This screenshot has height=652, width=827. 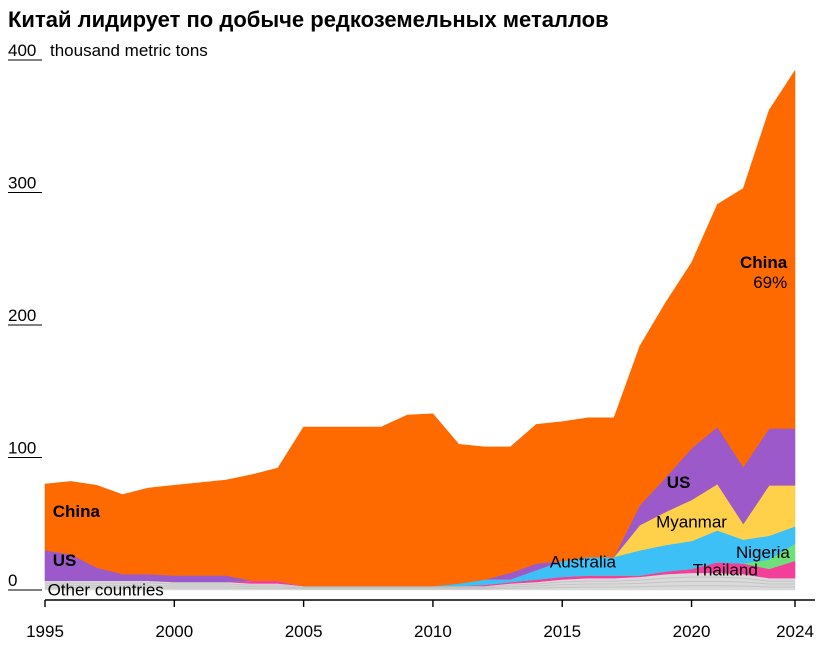 I want to click on x-tick-label: 2010, so click(x=433, y=631).